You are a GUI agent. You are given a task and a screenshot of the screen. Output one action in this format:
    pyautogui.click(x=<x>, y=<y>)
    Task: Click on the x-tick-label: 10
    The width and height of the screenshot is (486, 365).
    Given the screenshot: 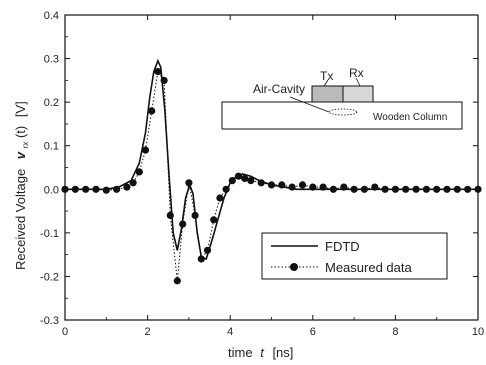 What is the action you would take?
    pyautogui.click(x=478, y=332)
    